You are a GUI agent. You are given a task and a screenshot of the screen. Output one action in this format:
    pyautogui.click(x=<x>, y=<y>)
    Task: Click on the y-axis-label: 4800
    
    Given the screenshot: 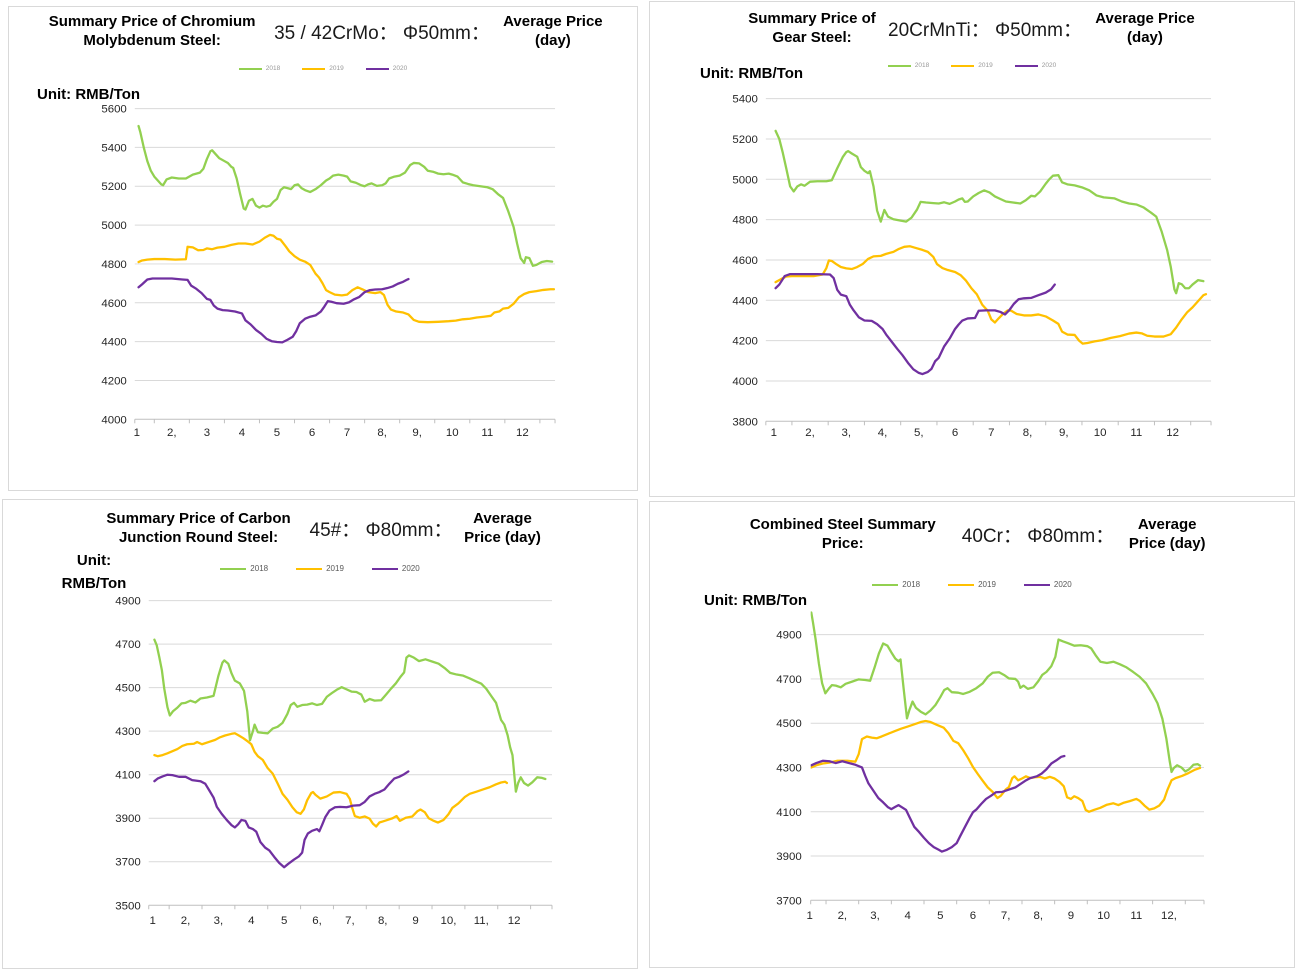 What is the action you would take?
    pyautogui.click(x=744, y=221)
    